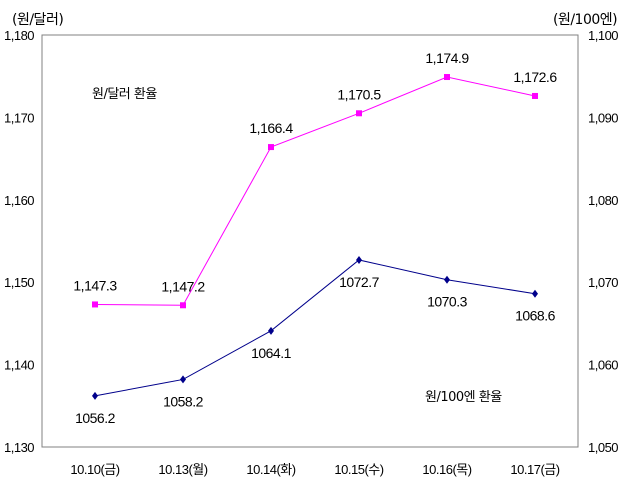 The height and width of the screenshot is (486, 629). Describe the element at coordinates (19, 35) in the screenshot. I see `left-tick-label: 1,180` at that location.